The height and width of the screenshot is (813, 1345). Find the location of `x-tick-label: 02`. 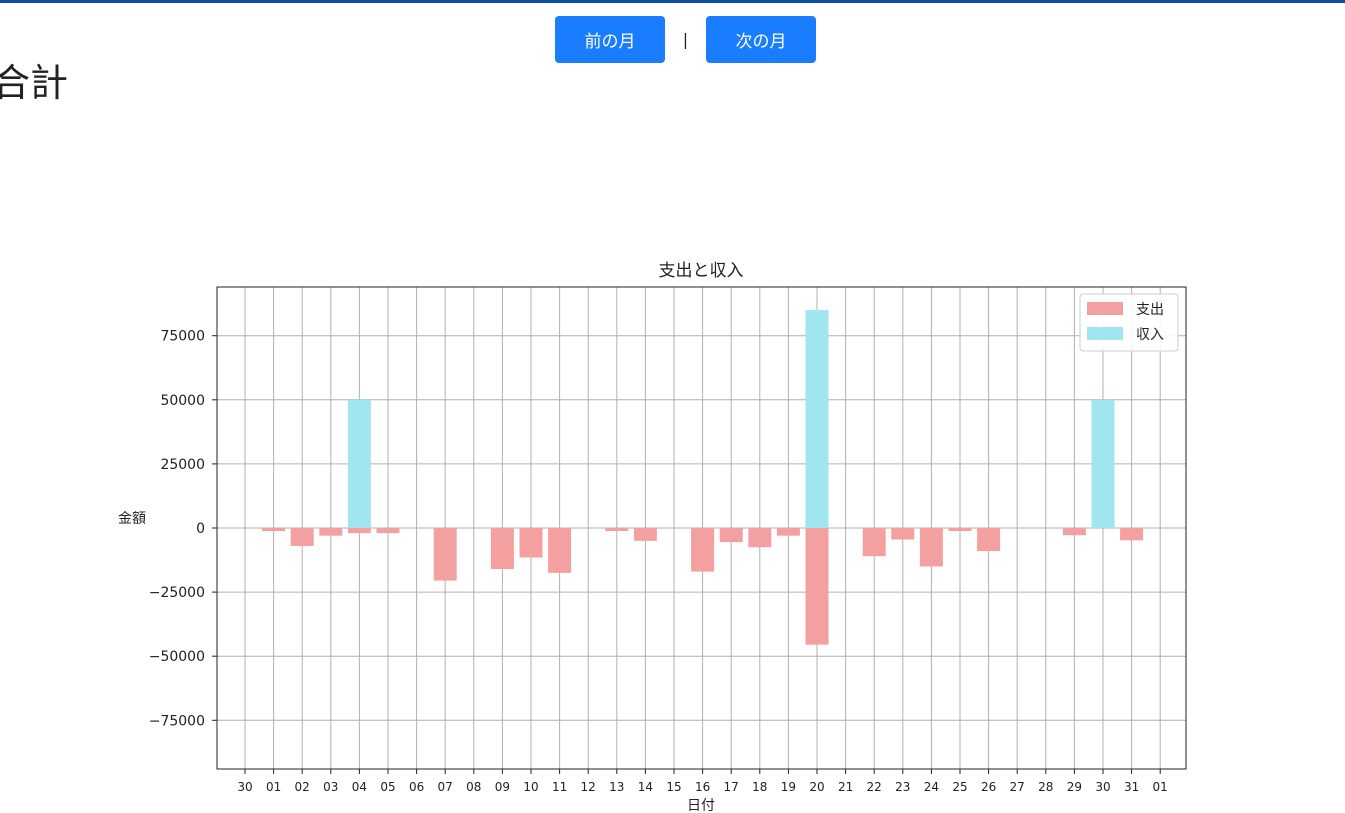

x-tick-label: 02 is located at coordinates (302, 787).